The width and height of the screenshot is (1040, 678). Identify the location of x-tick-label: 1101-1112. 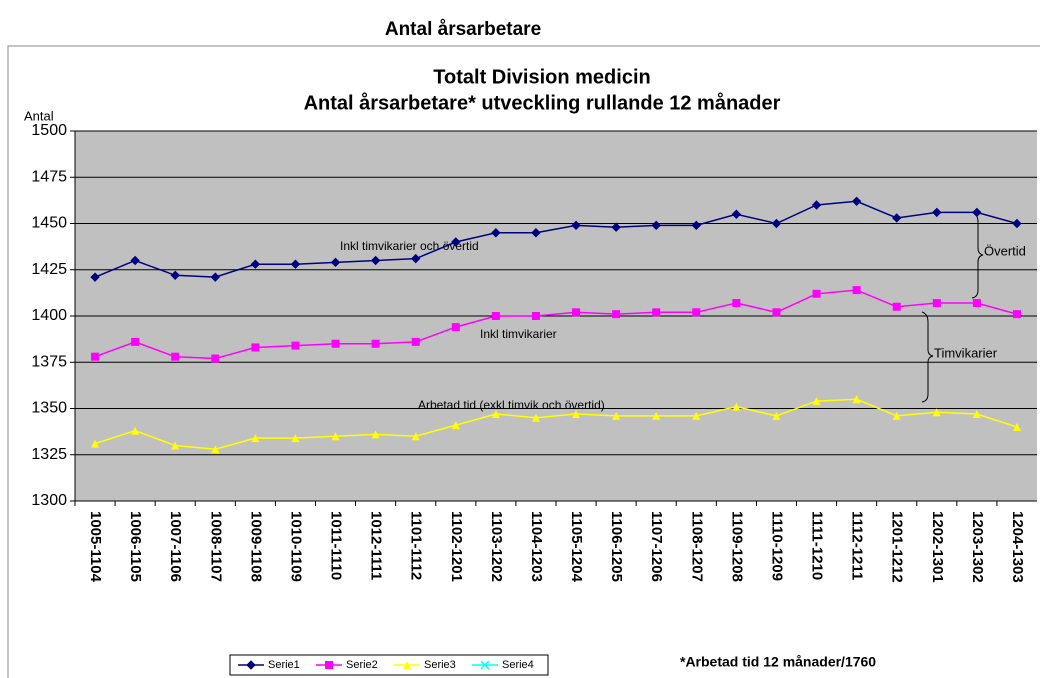
(416, 545).